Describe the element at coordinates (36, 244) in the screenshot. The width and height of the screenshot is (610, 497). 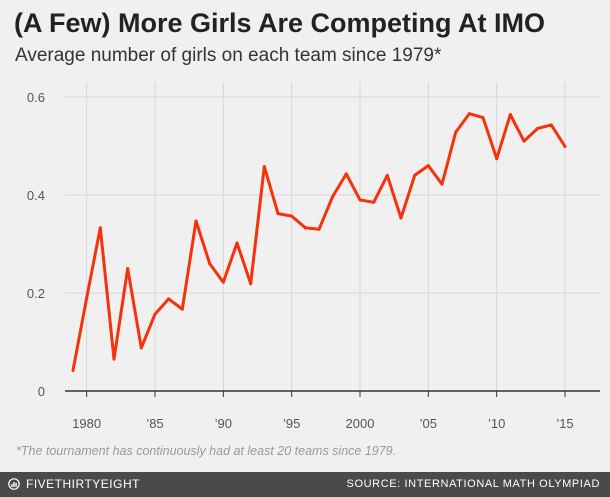
I see `y-axis-ticks: 0 0.2 0.4 0.6` at that location.